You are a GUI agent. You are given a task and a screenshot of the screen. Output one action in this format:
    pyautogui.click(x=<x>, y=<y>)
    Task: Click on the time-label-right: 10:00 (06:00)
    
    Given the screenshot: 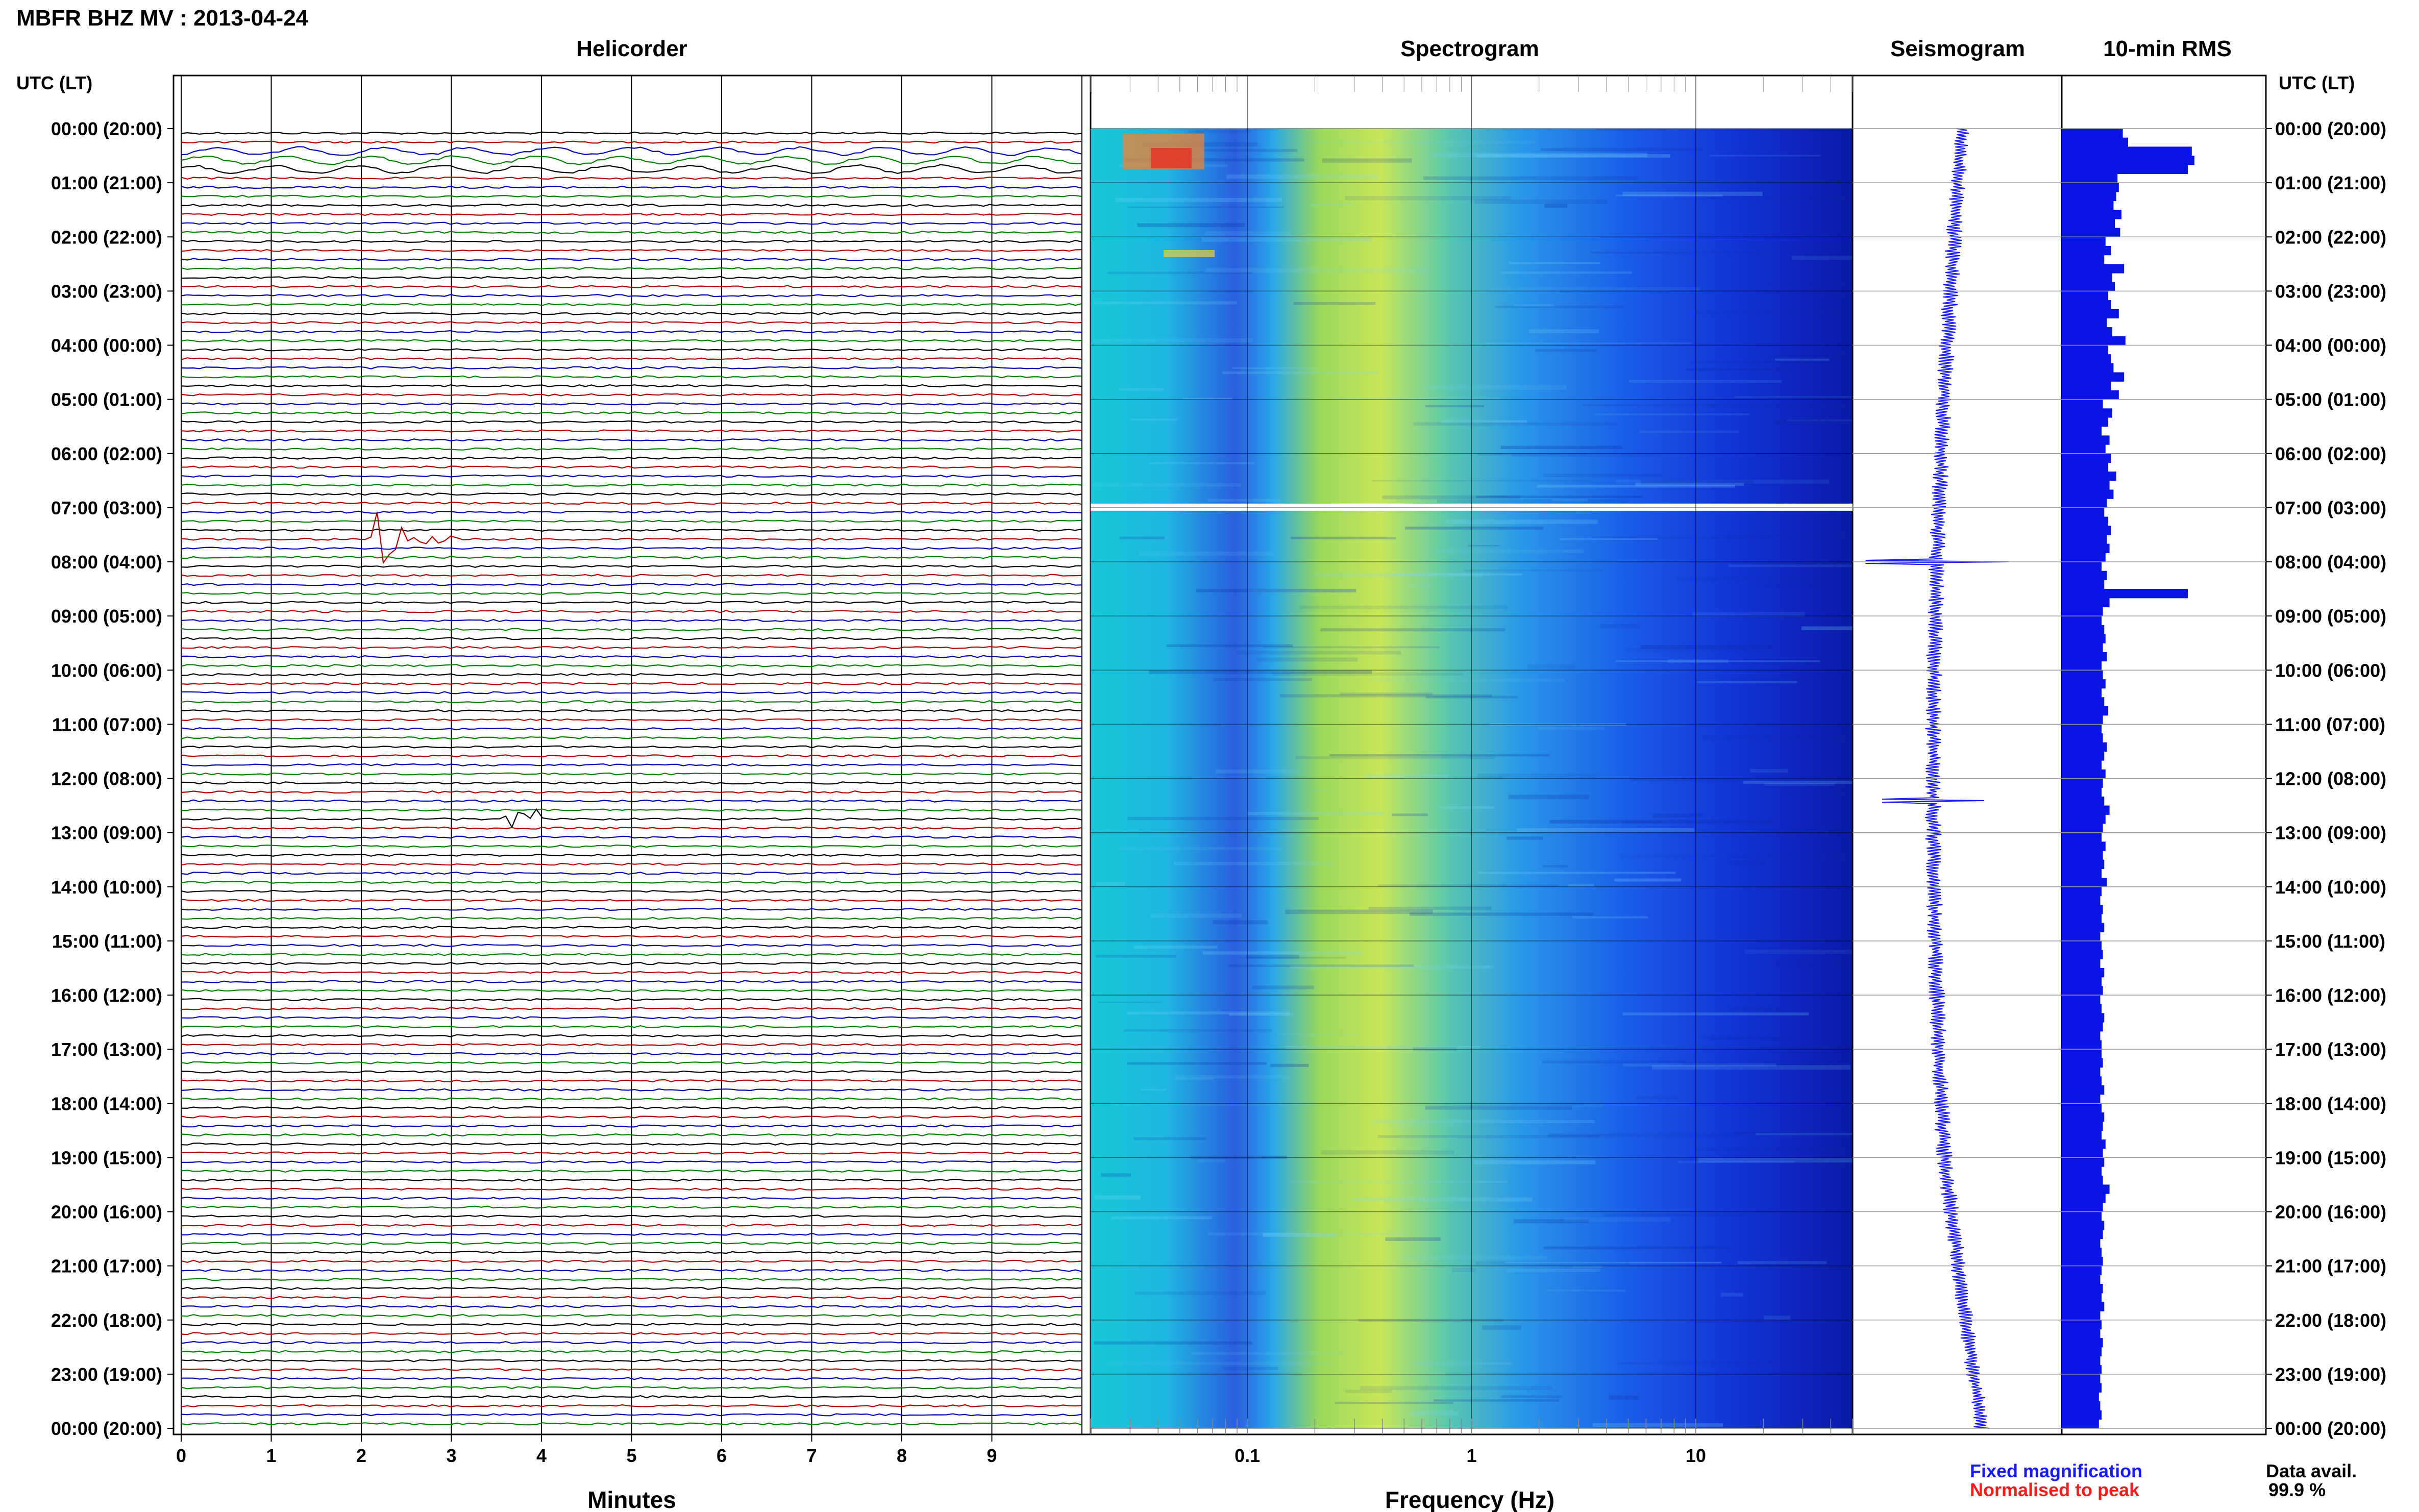 What is the action you would take?
    pyautogui.click(x=2330, y=670)
    